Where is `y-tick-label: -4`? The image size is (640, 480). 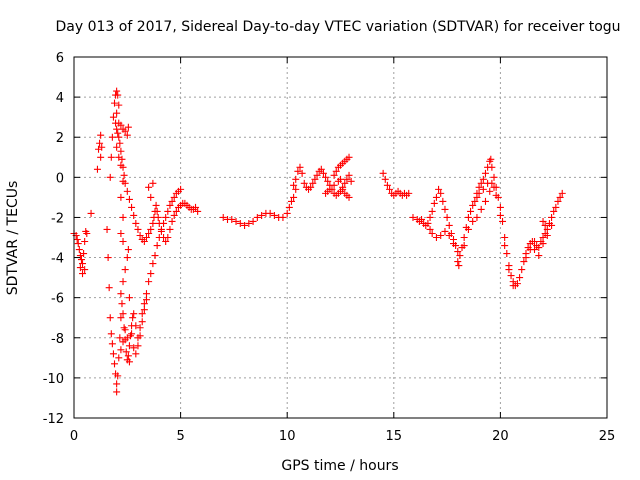 y-tick-label: -4 is located at coordinates (57, 259).